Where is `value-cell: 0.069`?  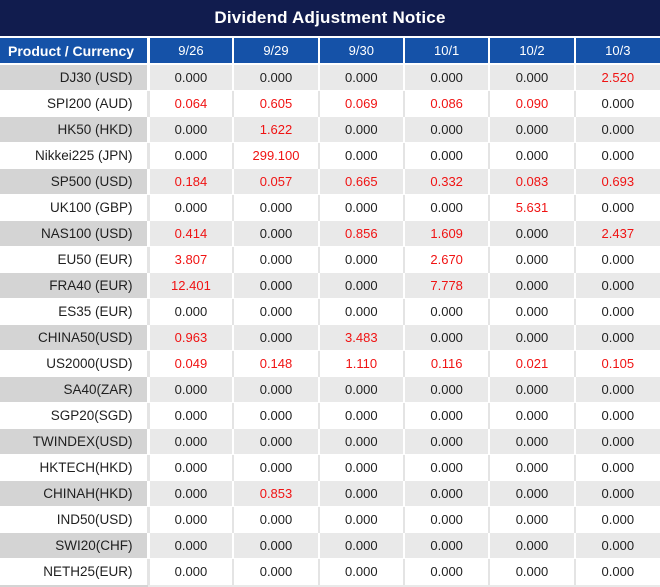 value-cell: 0.069 is located at coordinates (361, 103).